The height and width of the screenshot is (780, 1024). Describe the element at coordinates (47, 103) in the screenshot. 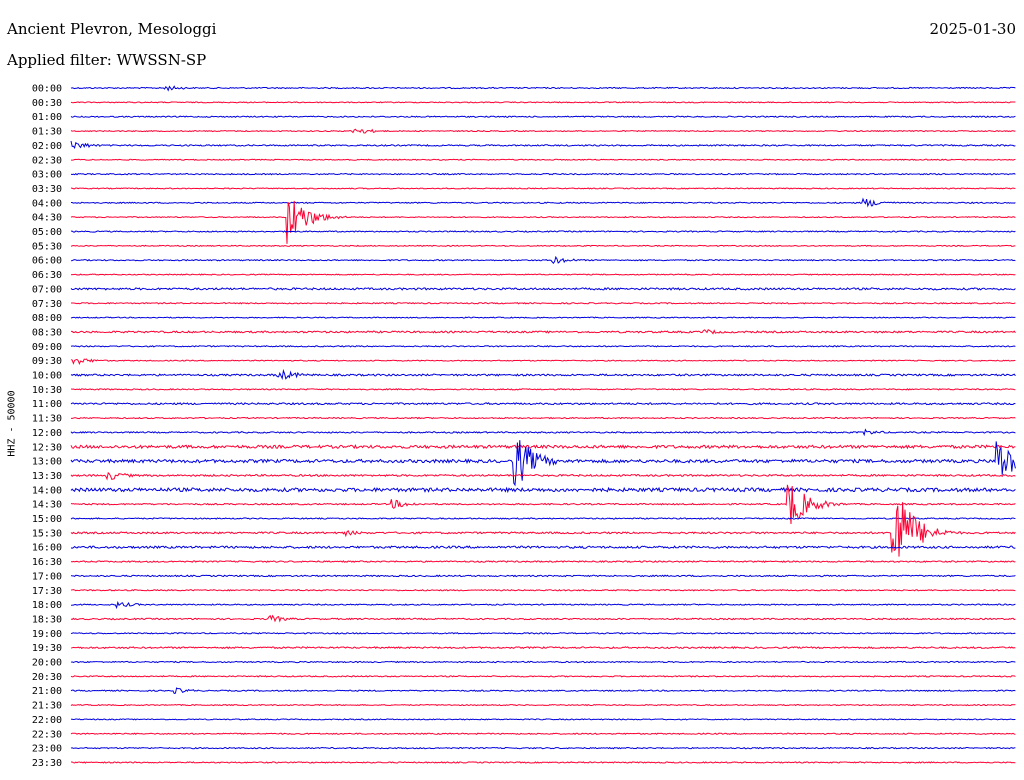

I see `row-time-label: 00:30` at that location.